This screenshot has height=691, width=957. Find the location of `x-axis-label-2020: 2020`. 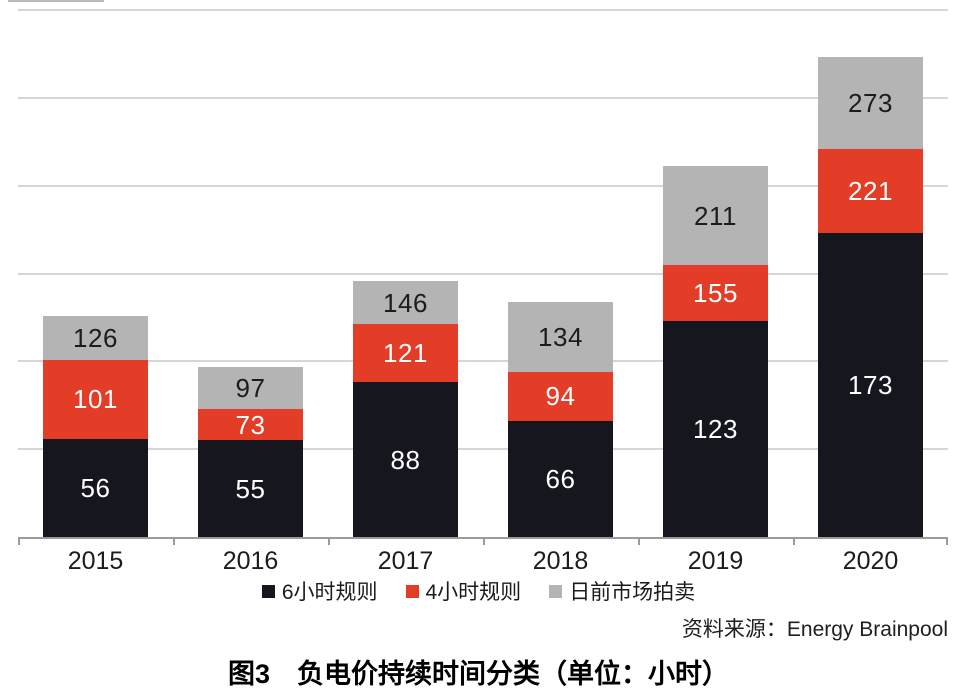

x-axis-label-2020: 2020 is located at coordinates (870, 561).